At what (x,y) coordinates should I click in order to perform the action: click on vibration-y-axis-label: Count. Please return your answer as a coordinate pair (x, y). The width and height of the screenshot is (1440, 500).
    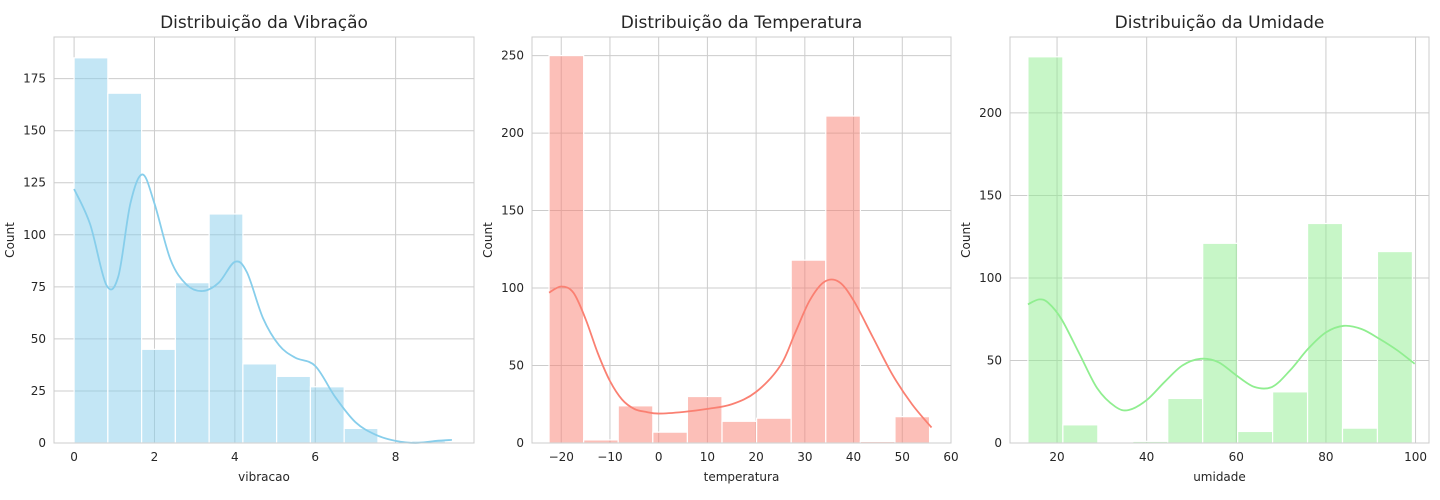
    Looking at the image, I should click on (10, 240).